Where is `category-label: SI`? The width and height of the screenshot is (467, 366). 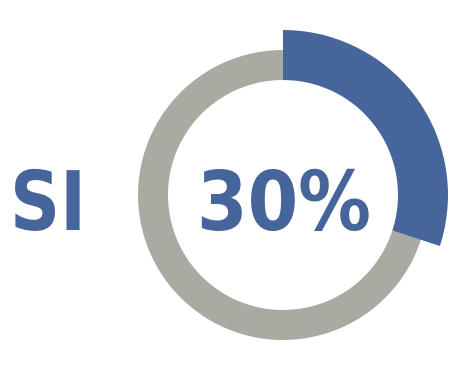
category-label: SI is located at coordinates (48, 202).